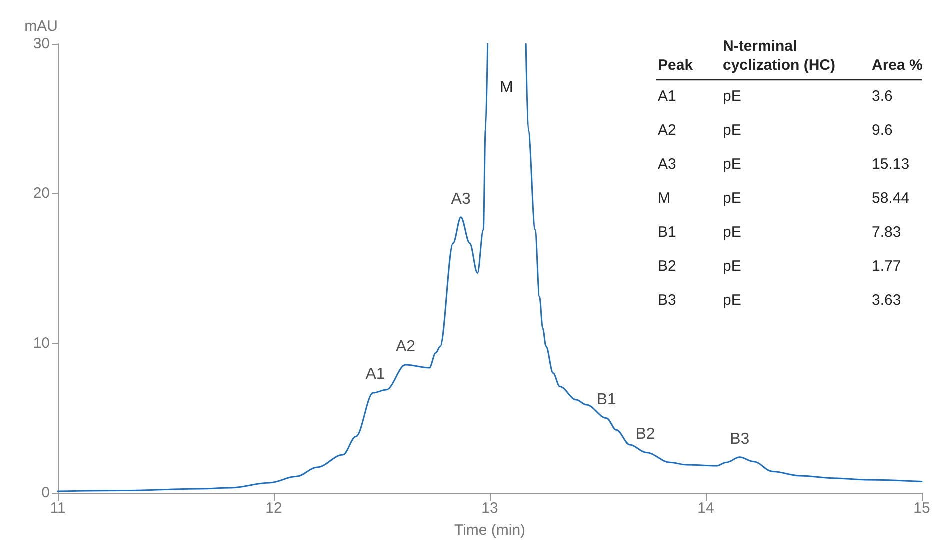 This screenshot has width=937, height=550. Describe the element at coordinates (922, 508) in the screenshot. I see `x-tick-label: 15` at that location.